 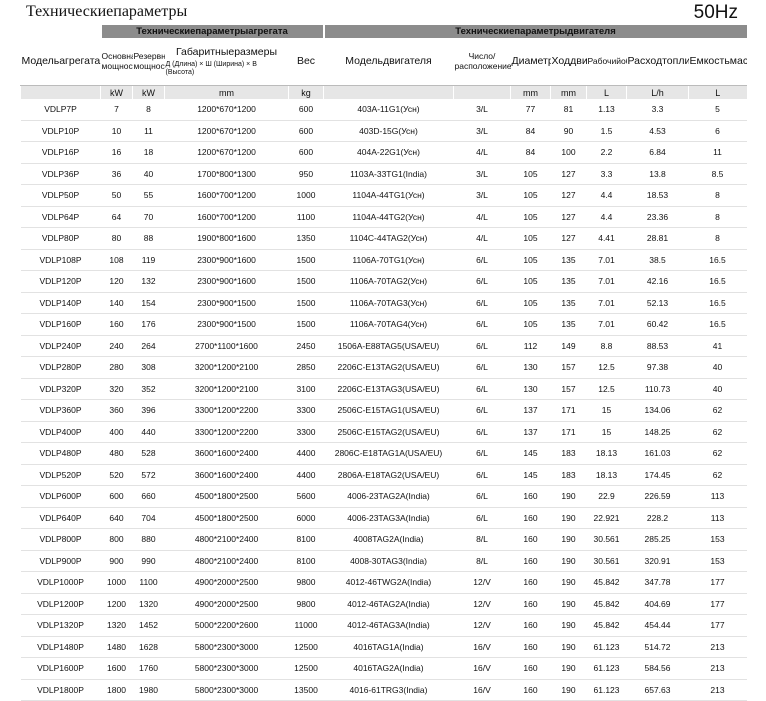 I want to click on data-cell: 352, so click(x=148, y=389).